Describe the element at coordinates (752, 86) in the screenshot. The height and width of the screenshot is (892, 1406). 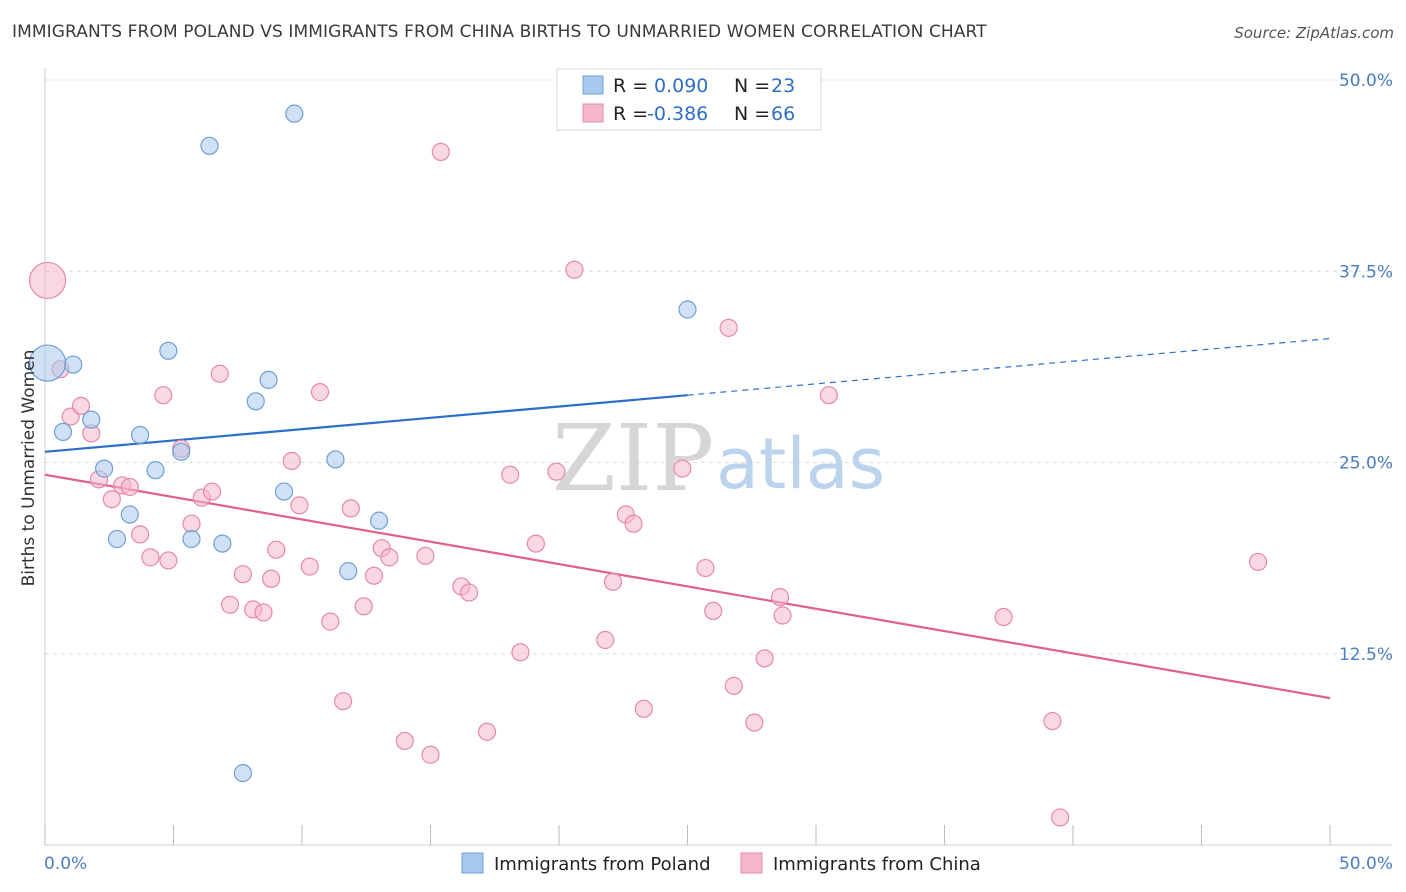
I see `legend-n-label-poland: N =` at that location.